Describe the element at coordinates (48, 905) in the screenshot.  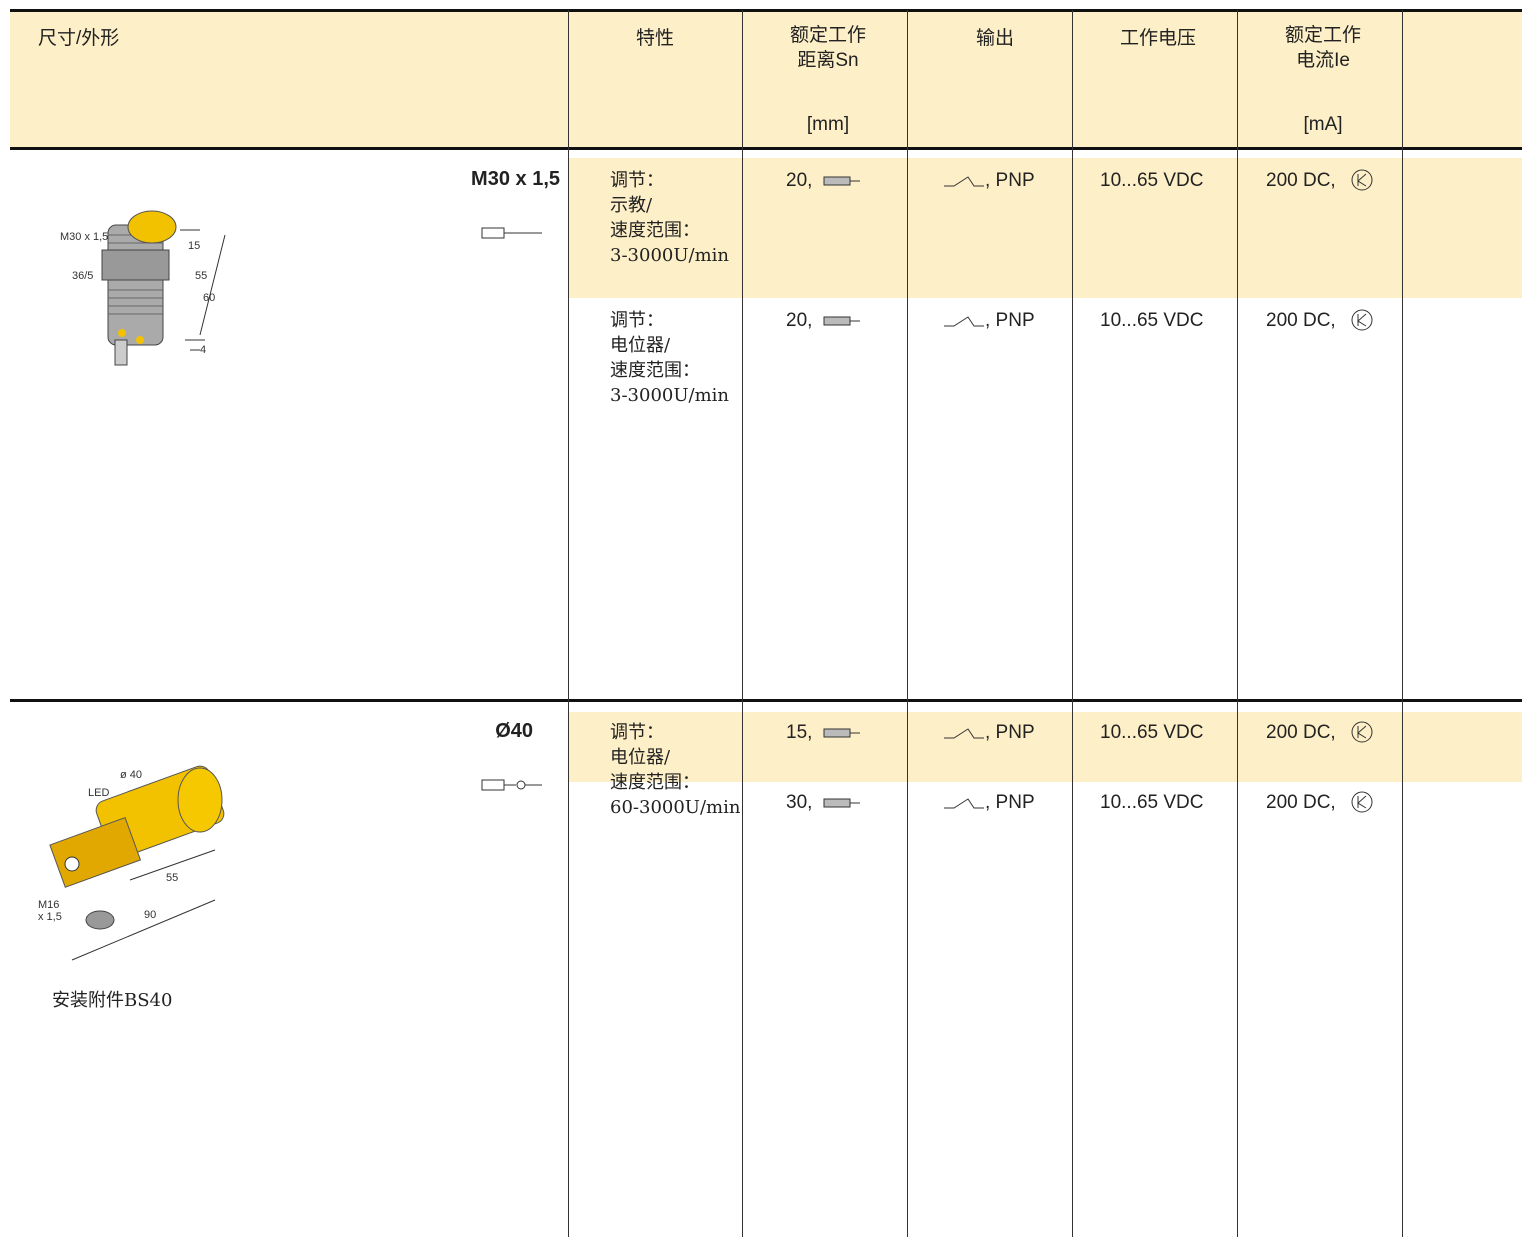
I see `drawing-label: M16` at that location.